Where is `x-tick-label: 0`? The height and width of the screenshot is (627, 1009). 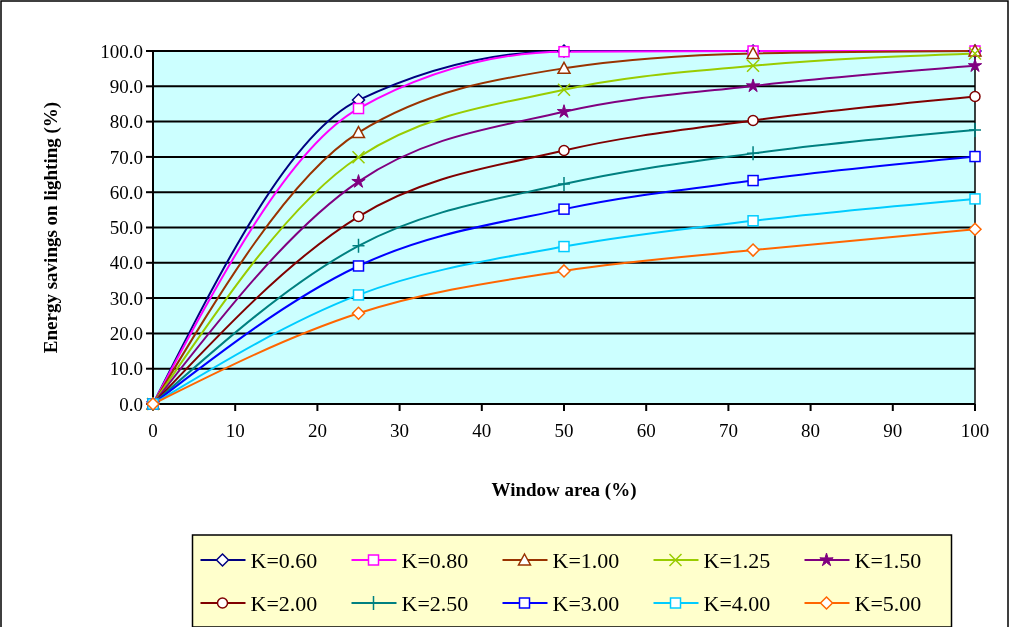
x-tick-label: 0 is located at coordinates (153, 430).